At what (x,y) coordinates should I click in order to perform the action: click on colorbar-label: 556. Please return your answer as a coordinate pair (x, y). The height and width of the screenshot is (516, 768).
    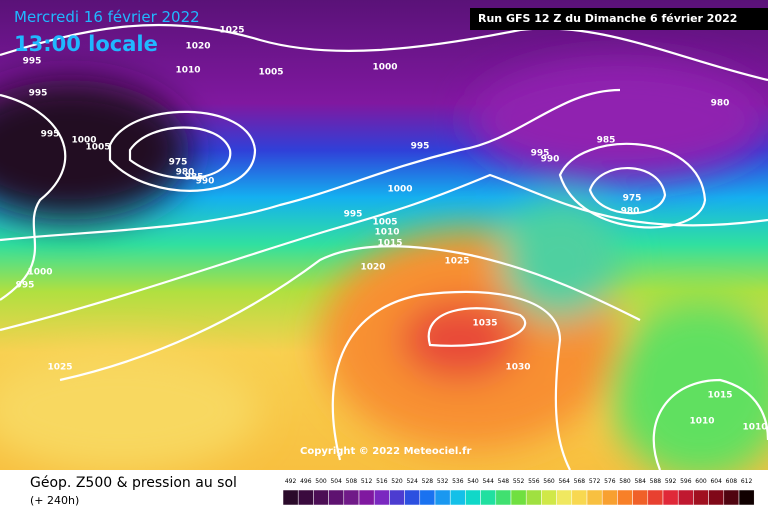
    Looking at the image, I should click on (534, 481).